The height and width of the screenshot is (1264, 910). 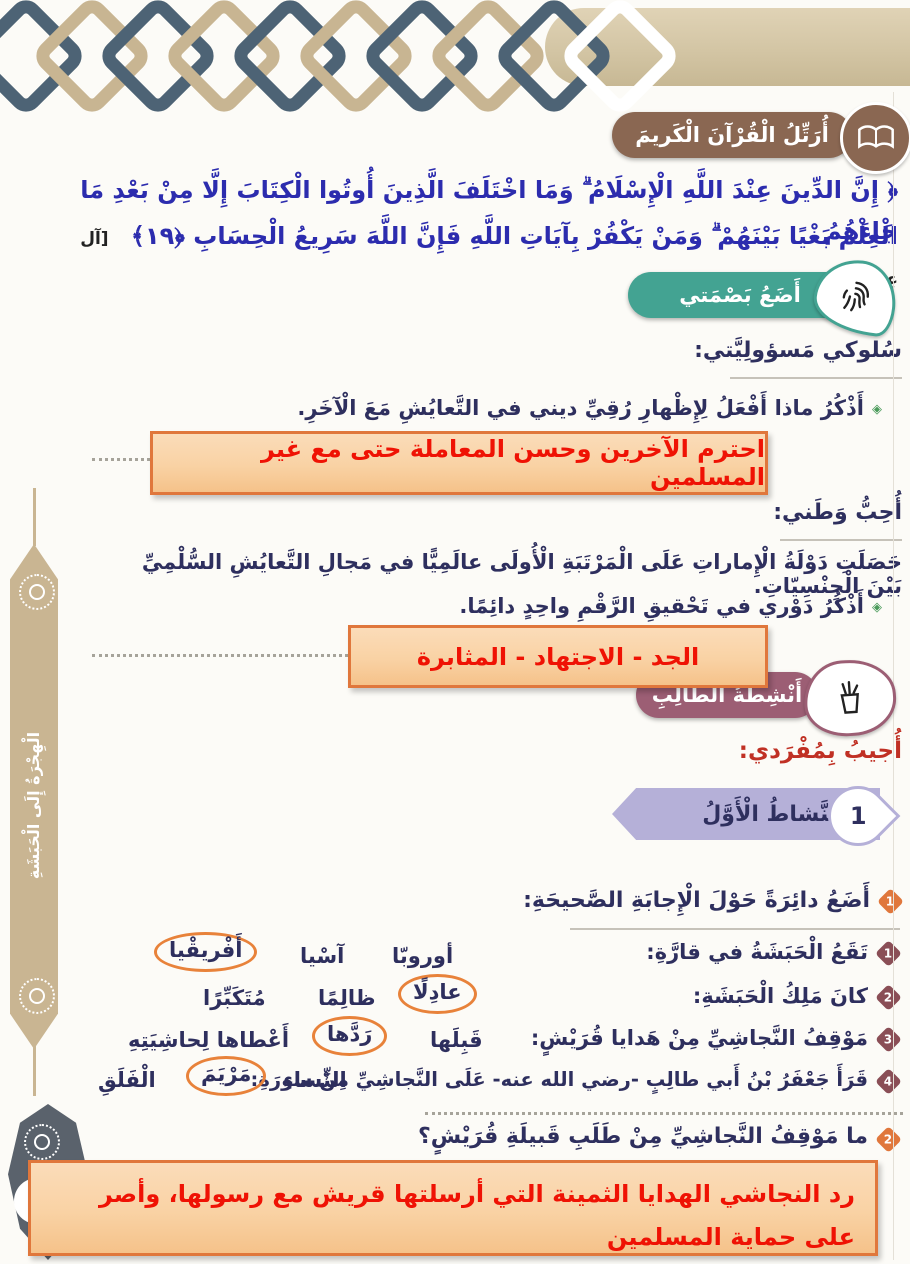 I want to click on banner-recite-quran: أُرَتِّلُ الْقُرْآنَ الْكَريمَ, so click(x=732, y=135).